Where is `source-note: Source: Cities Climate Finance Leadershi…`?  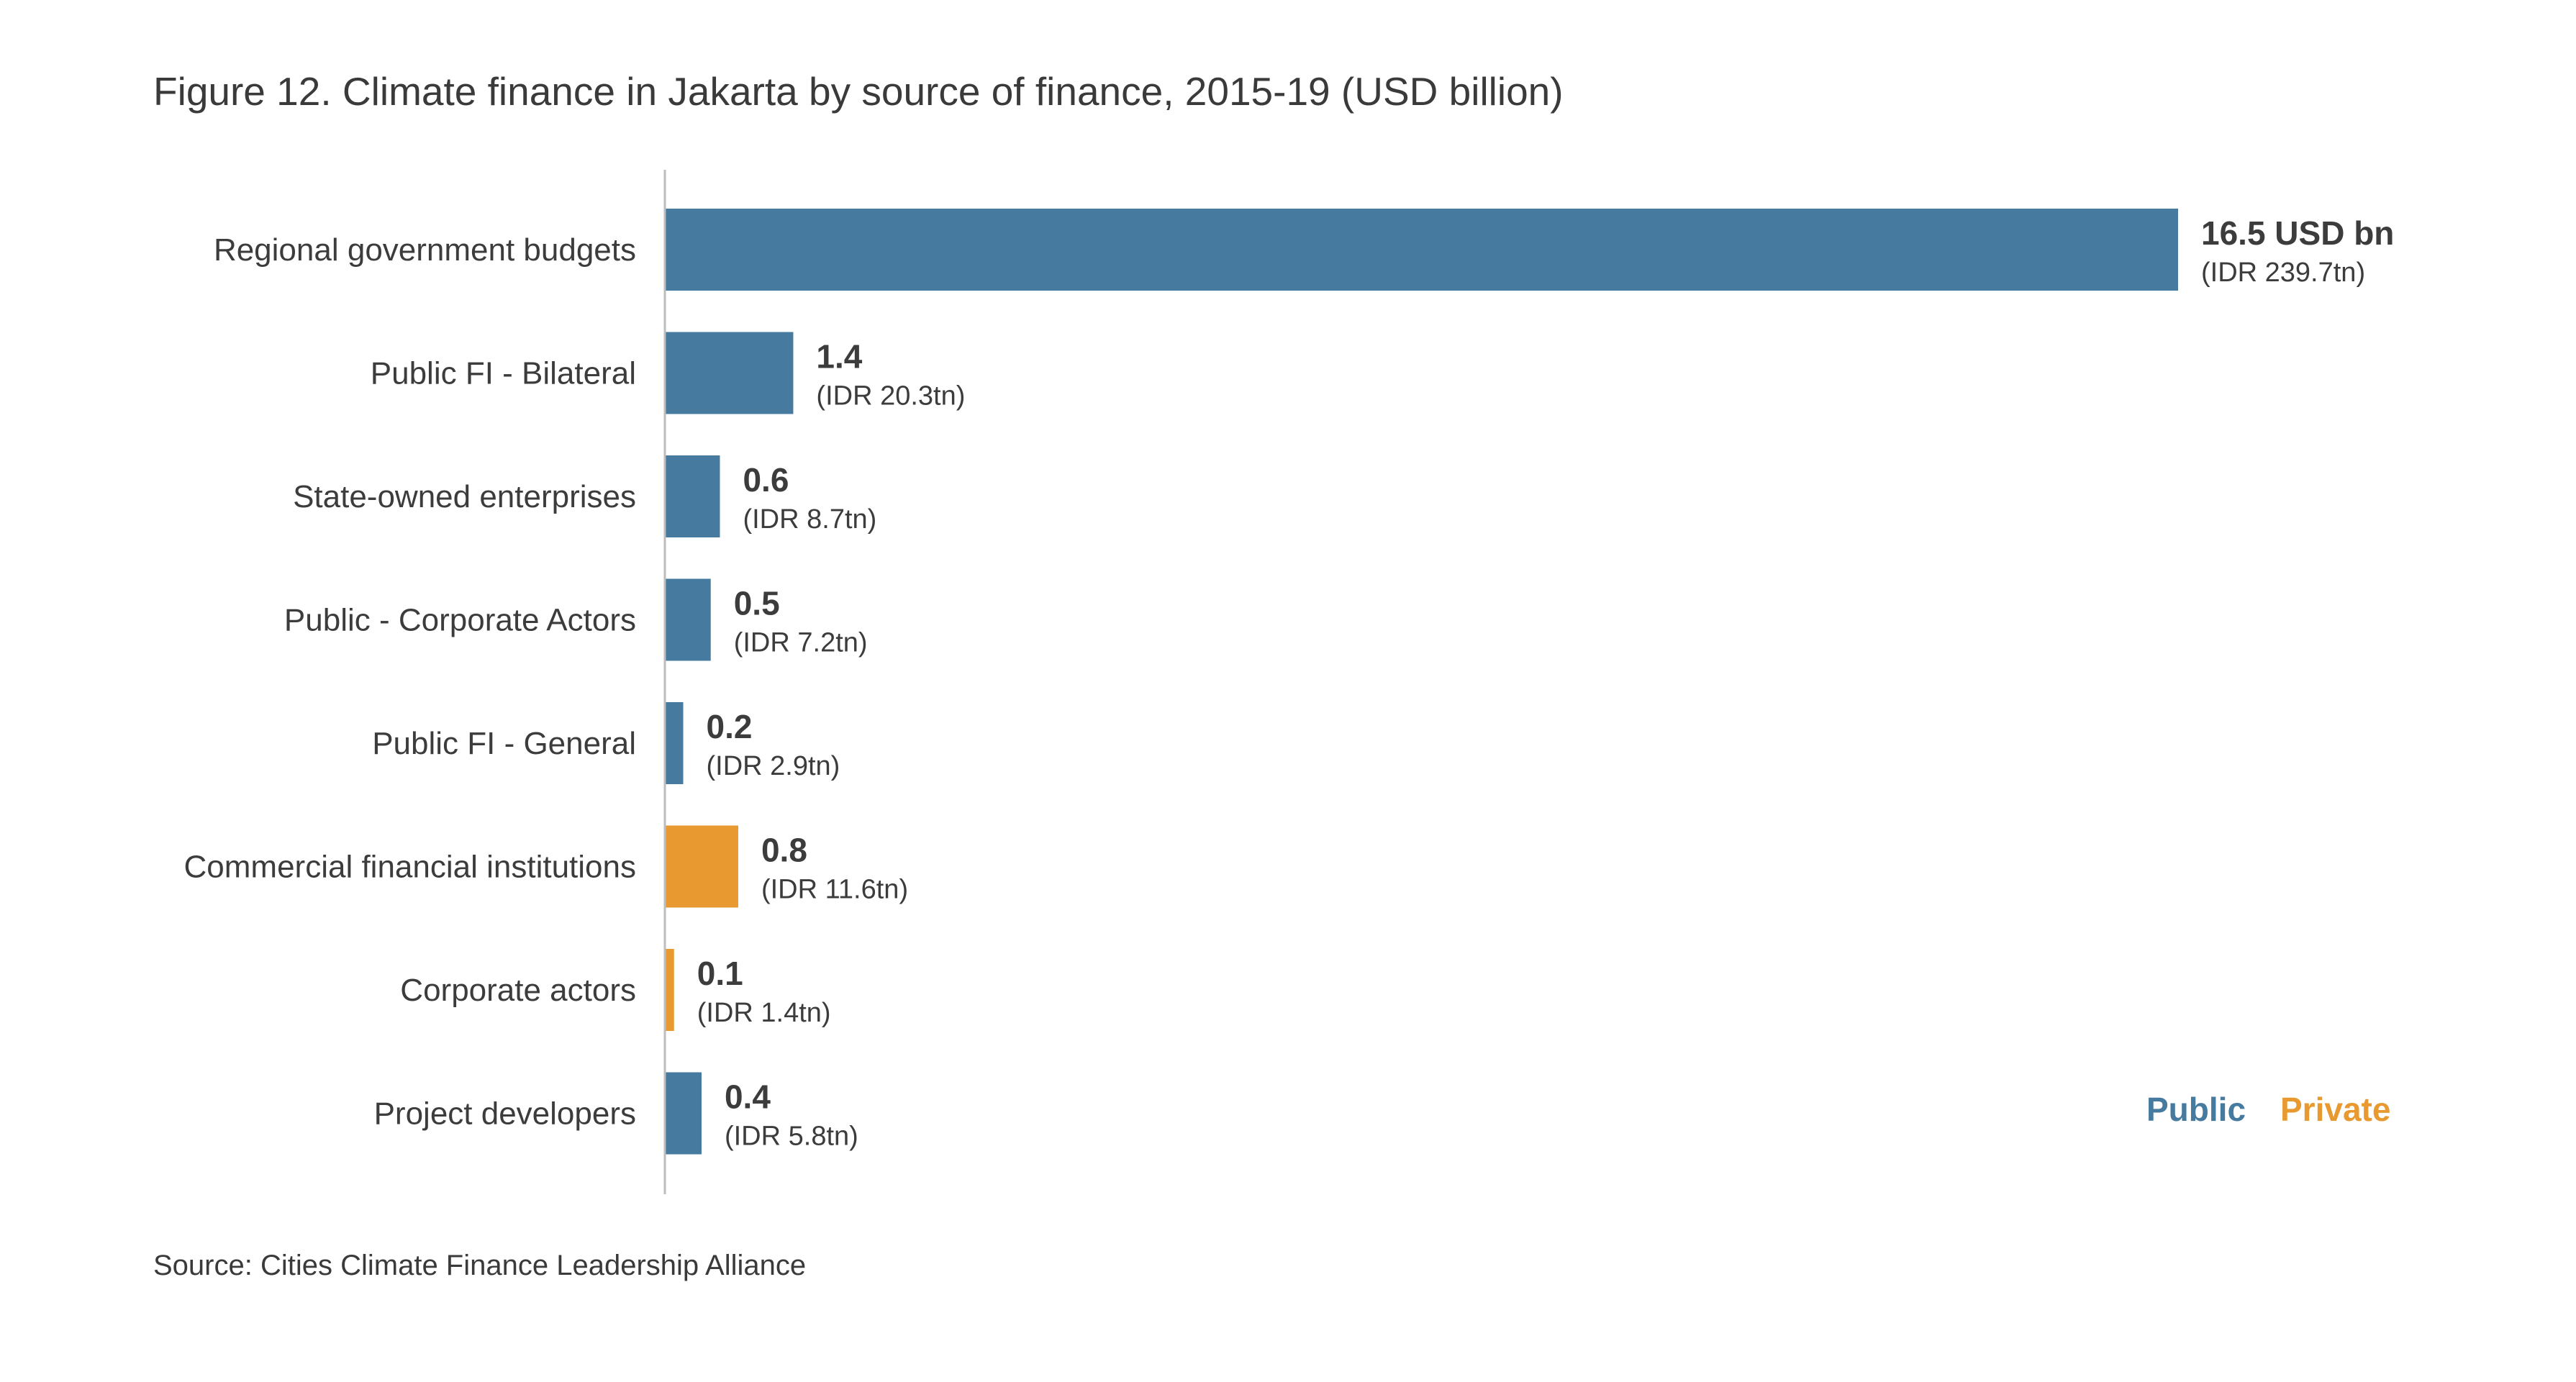 source-note: Source: Cities Climate Finance Leadershi… is located at coordinates (480, 1265).